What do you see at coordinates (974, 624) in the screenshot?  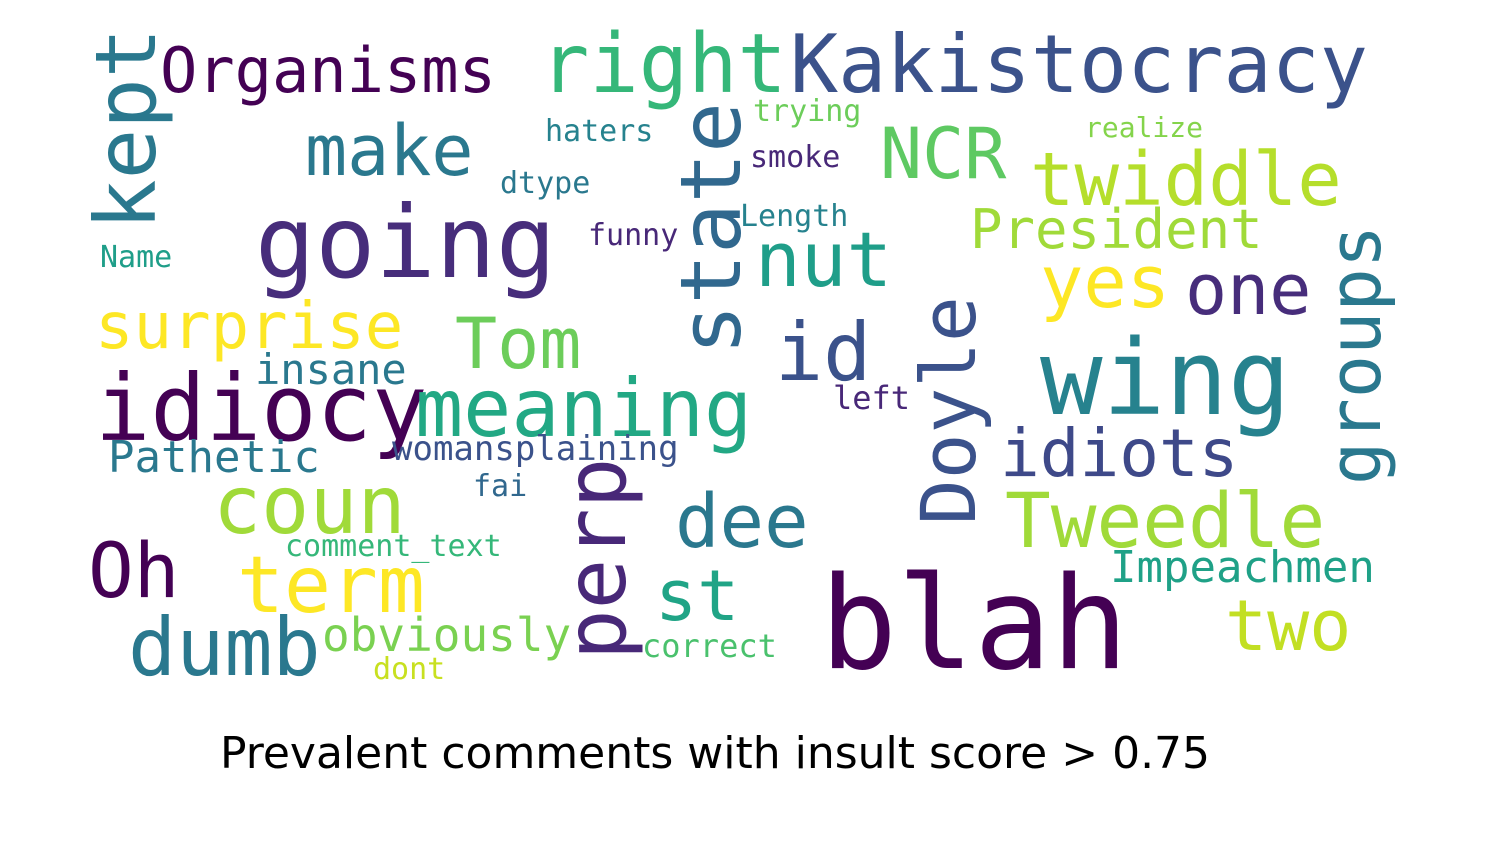 I see `word-blah: blah` at bounding box center [974, 624].